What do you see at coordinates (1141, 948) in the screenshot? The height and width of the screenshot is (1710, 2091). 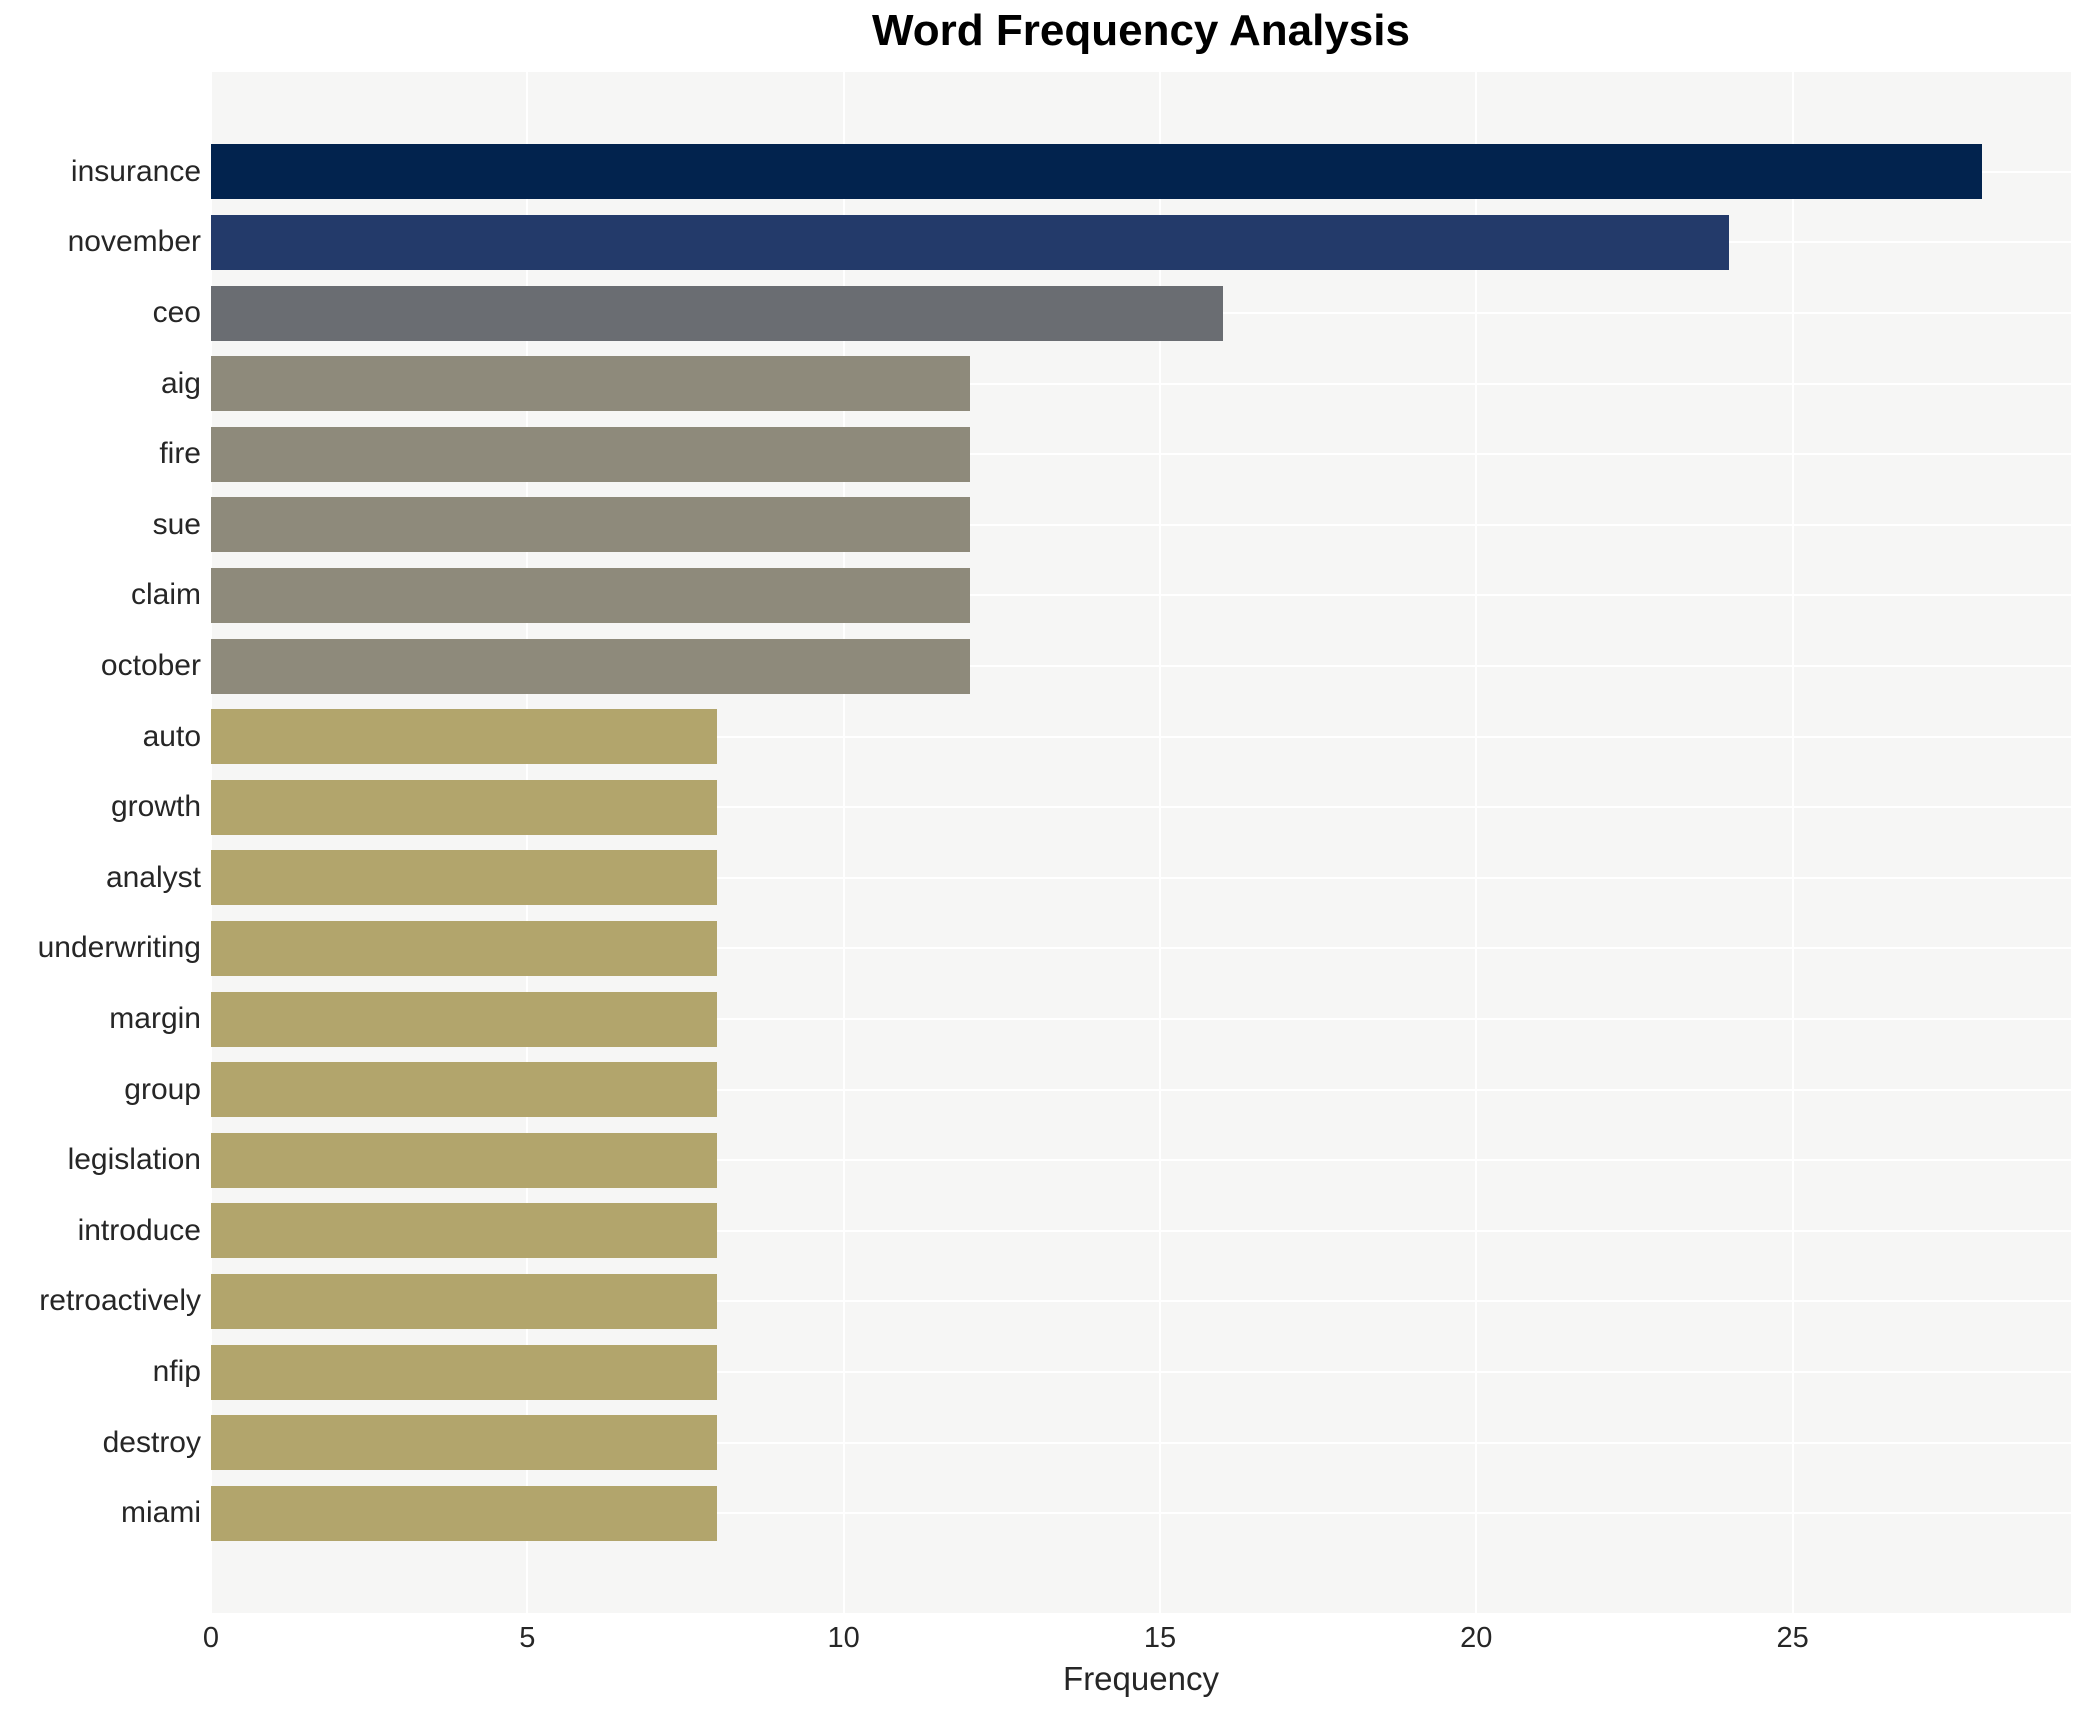 I see `y-gridline-underwriting` at bounding box center [1141, 948].